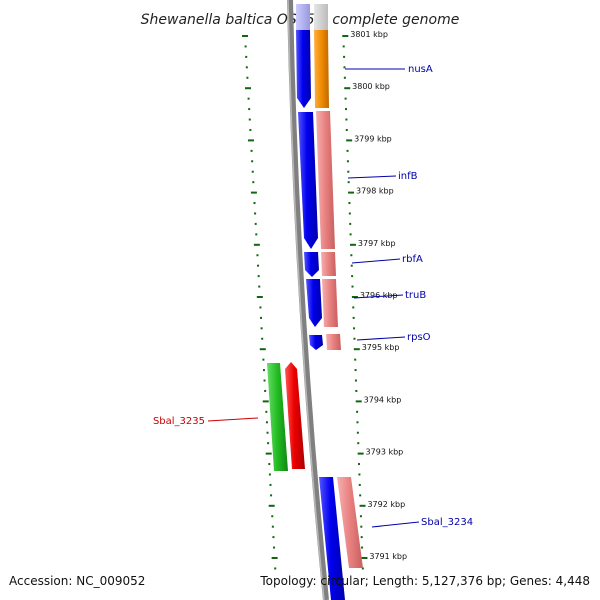  What do you see at coordinates (311, 264) in the screenshot?
I see `gene-arrow-rbfA` at bounding box center [311, 264].